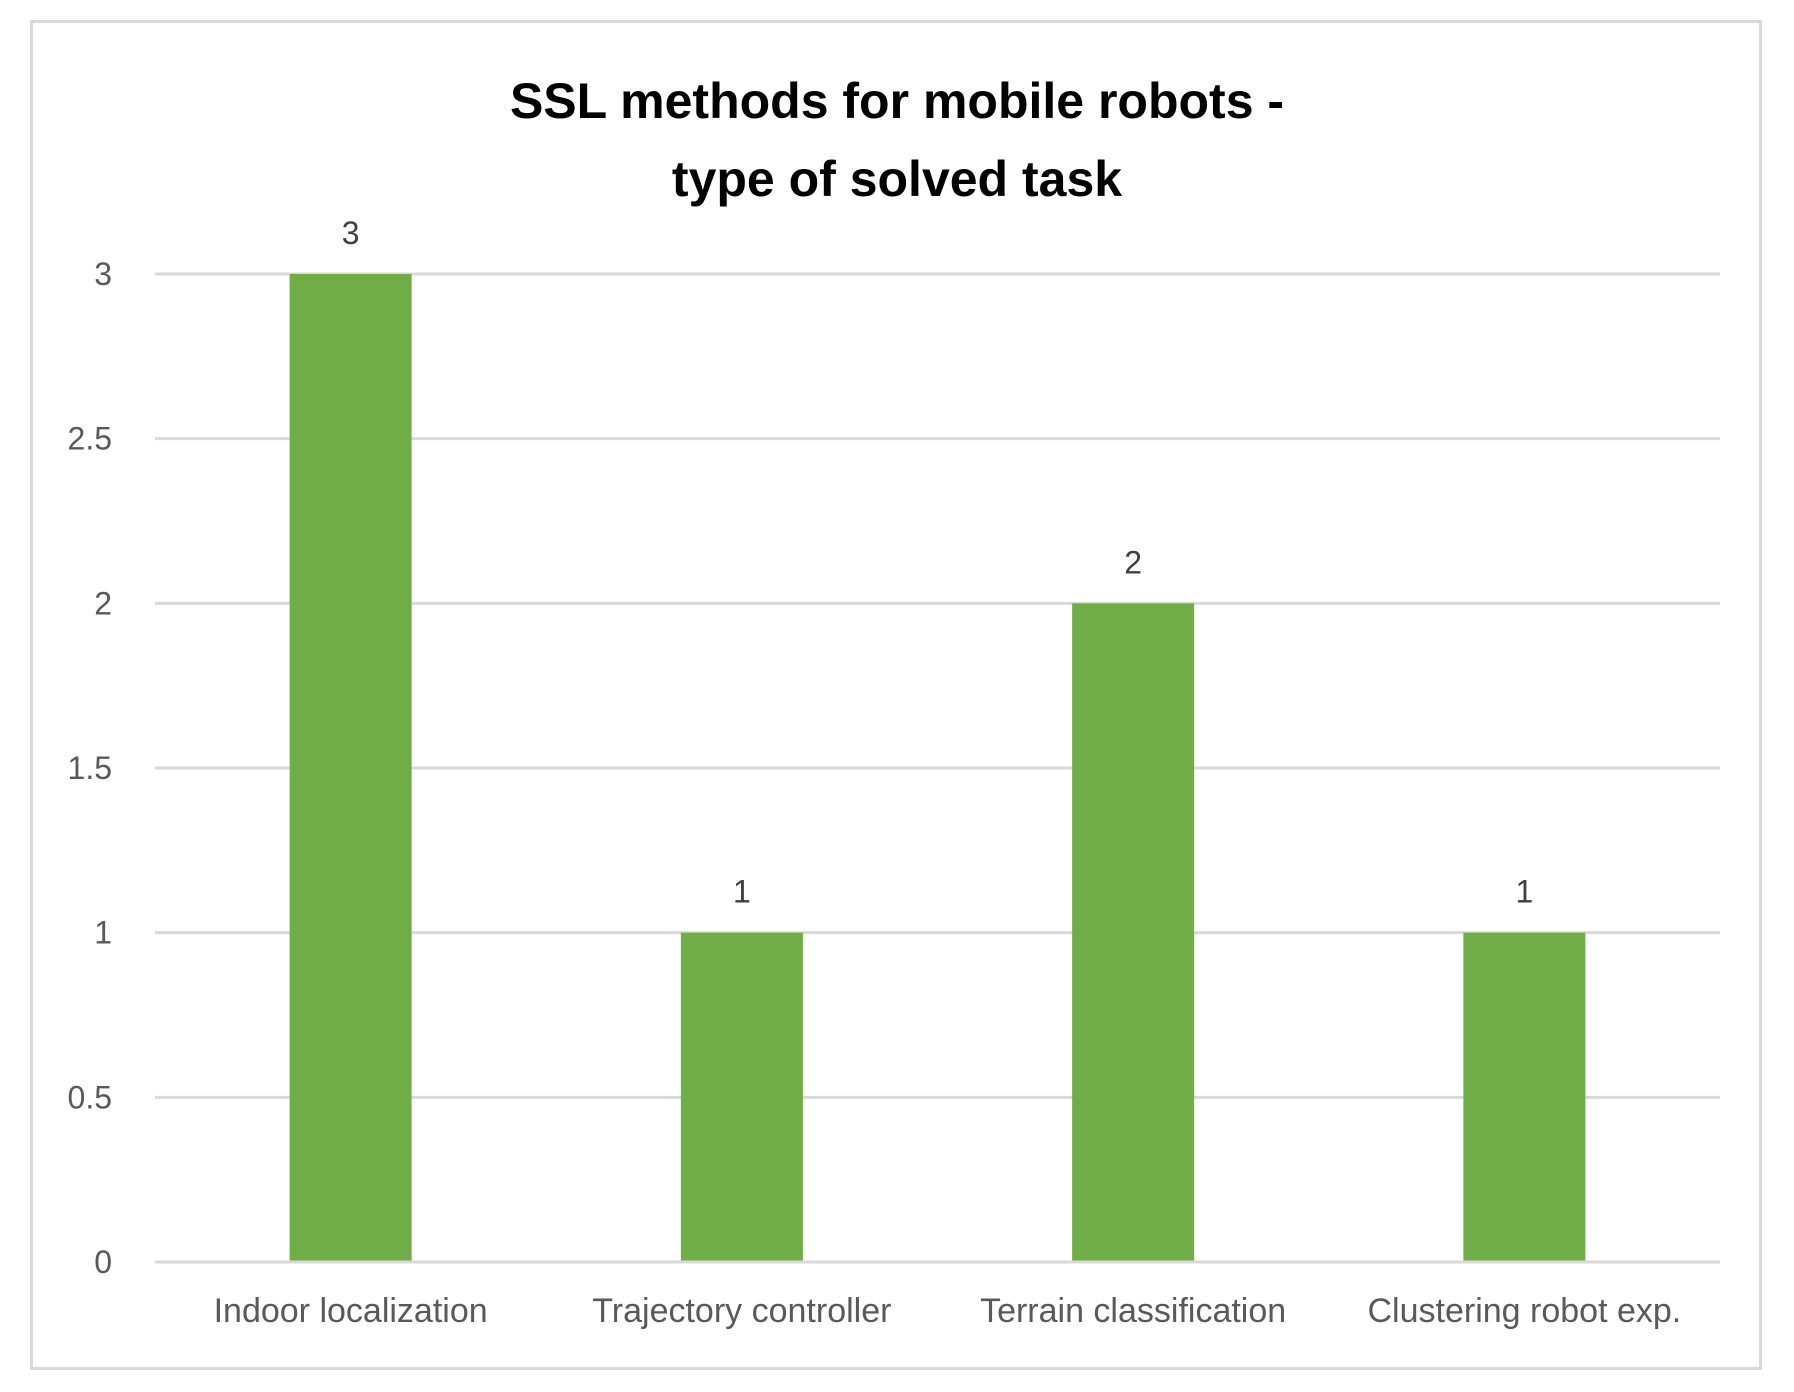 Image resolution: width=1794 pixels, height=1392 pixels. What do you see at coordinates (1133, 562) in the screenshot?
I see `data-label: 2` at bounding box center [1133, 562].